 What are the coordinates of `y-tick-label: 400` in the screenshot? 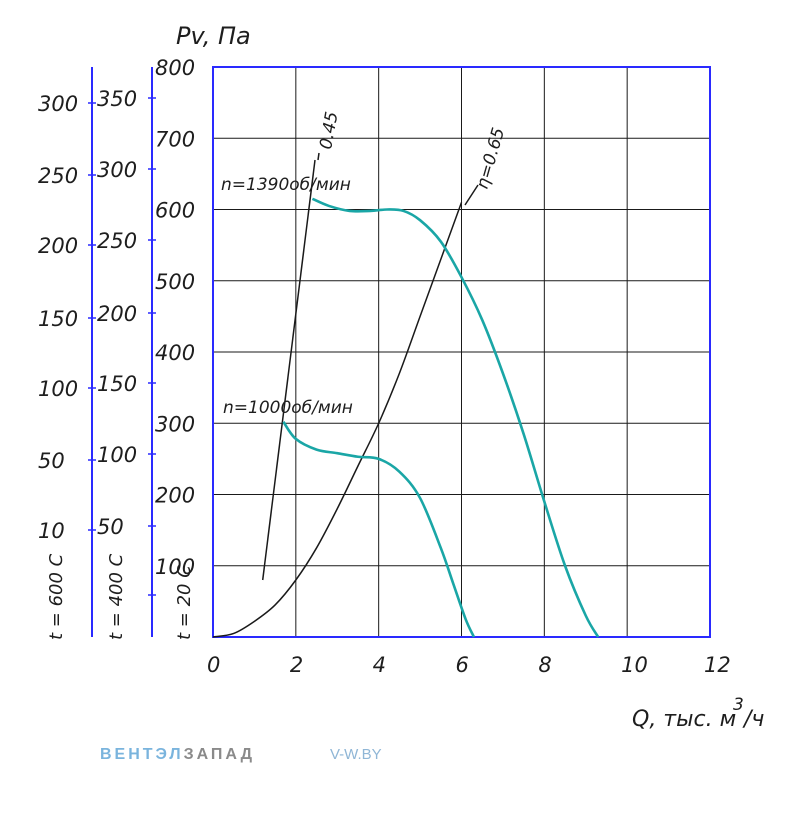 It's located at (175, 353).